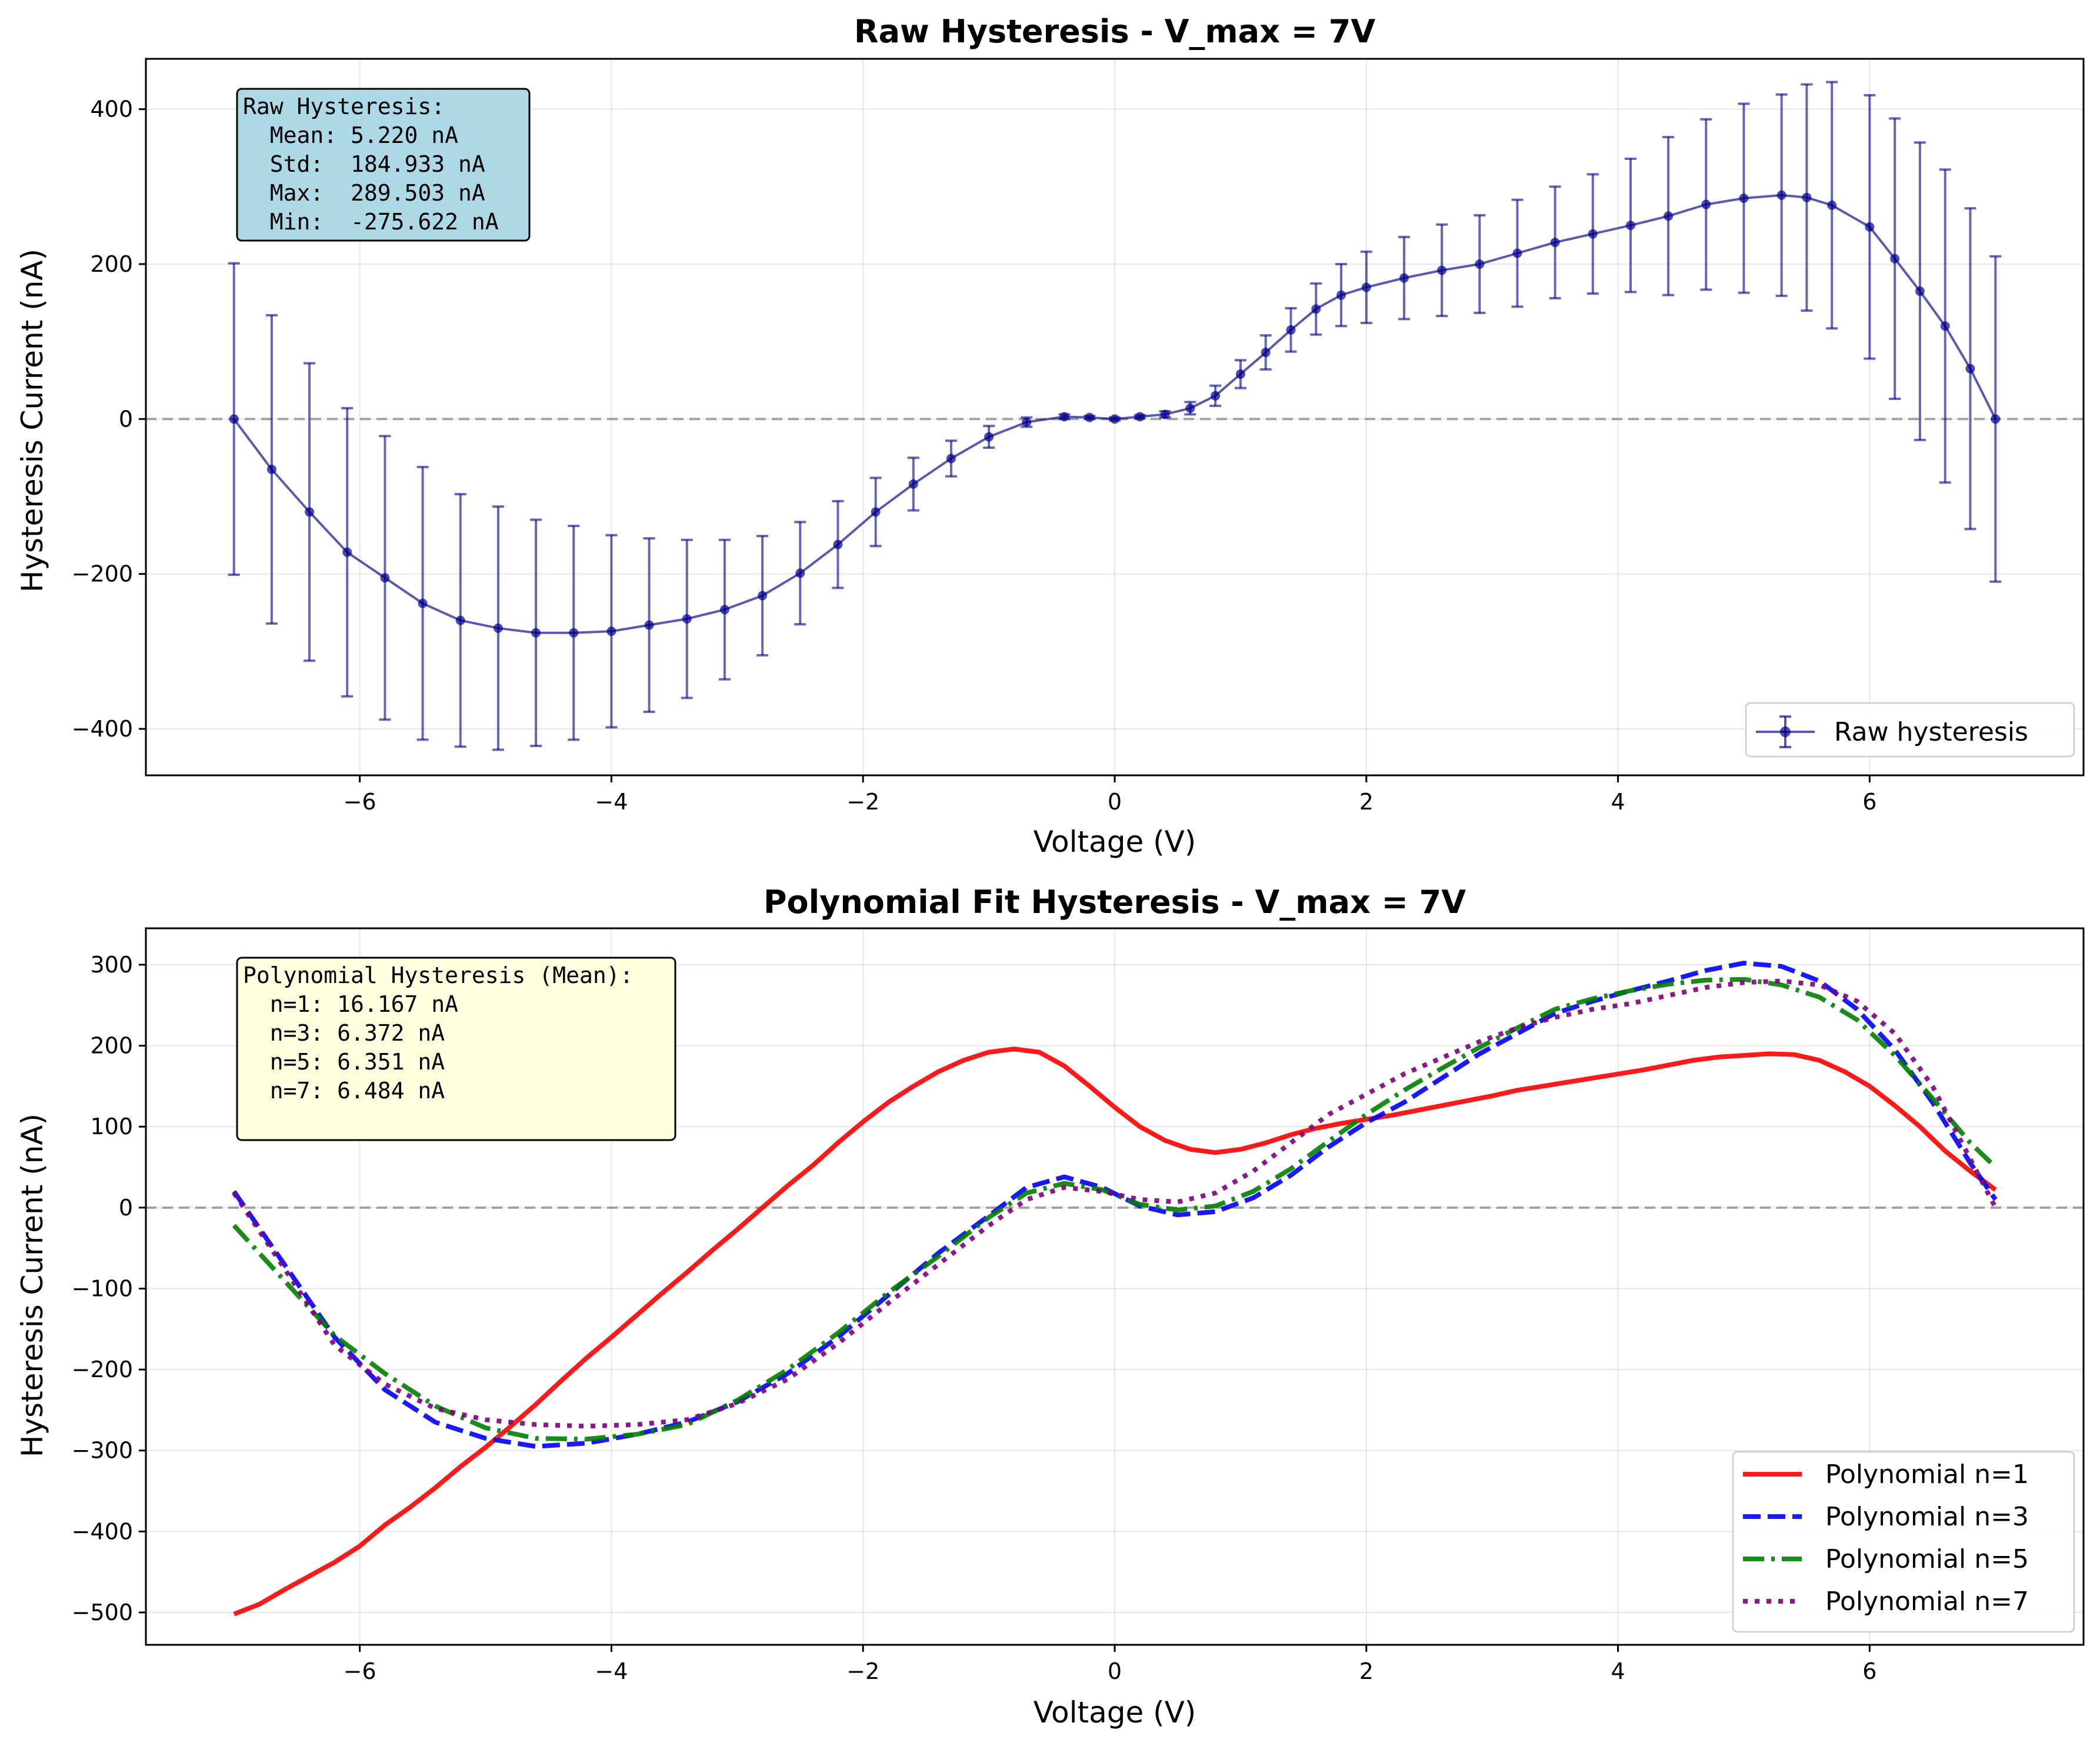 This screenshot has width=2100, height=1746. What do you see at coordinates (111, 1046) in the screenshot?
I see `y-tick-label: 200` at bounding box center [111, 1046].